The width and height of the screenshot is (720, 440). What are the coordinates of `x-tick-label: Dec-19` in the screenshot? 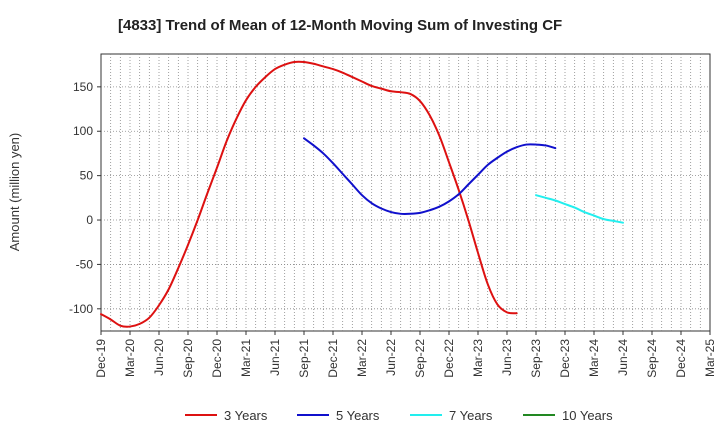 It's located at (101, 358).